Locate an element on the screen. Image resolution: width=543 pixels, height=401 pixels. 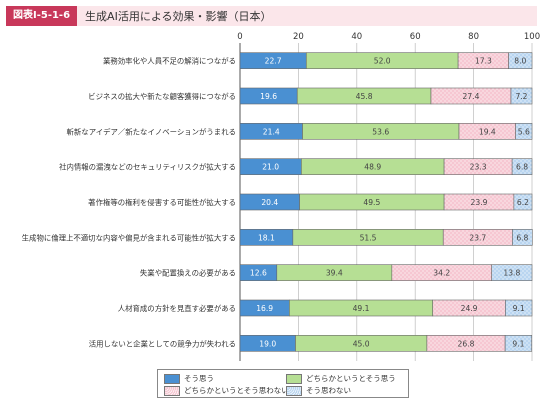
data-label: 12.6 is located at coordinates (258, 273).